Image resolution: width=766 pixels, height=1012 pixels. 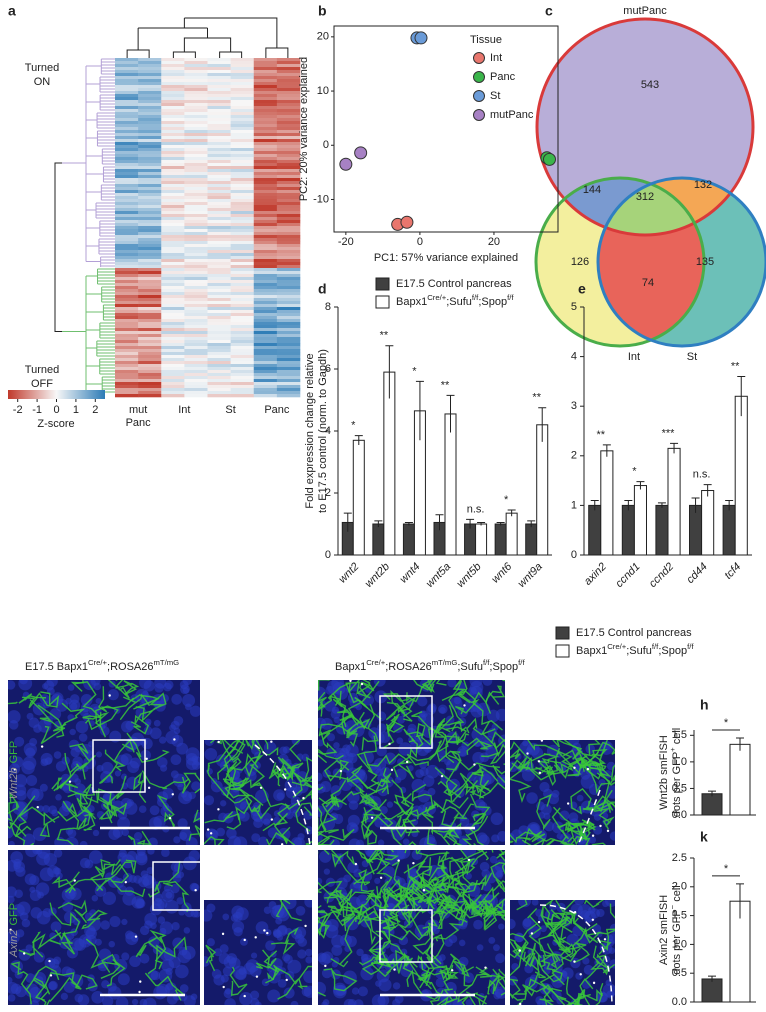 What do you see at coordinates (321, 199) in the screenshot?
I see `y-tick-label: -10` at bounding box center [321, 199].